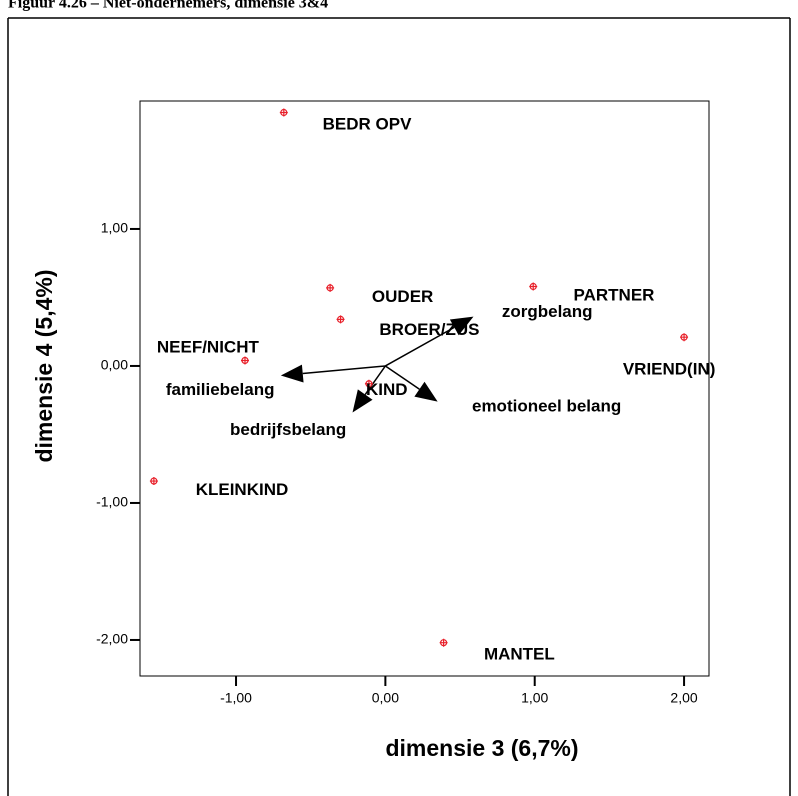 The height and width of the screenshot is (796, 798). Describe the element at coordinates (112, 502) in the screenshot. I see `y-tick-label: -1,00` at that location.